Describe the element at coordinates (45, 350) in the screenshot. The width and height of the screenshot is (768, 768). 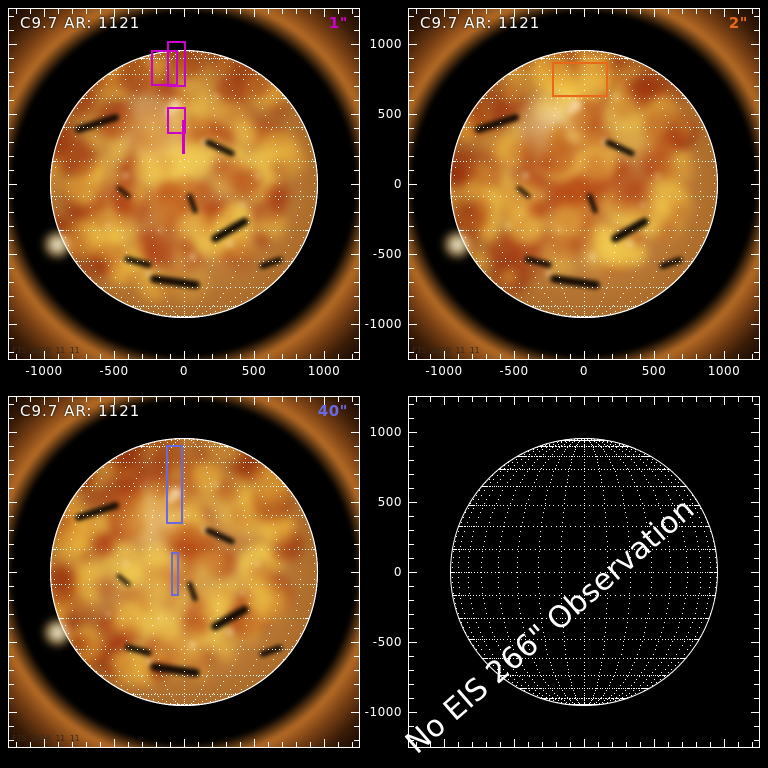
I see `panel-1arcsec-timestamp: EIS 2010 11 11` at that location.